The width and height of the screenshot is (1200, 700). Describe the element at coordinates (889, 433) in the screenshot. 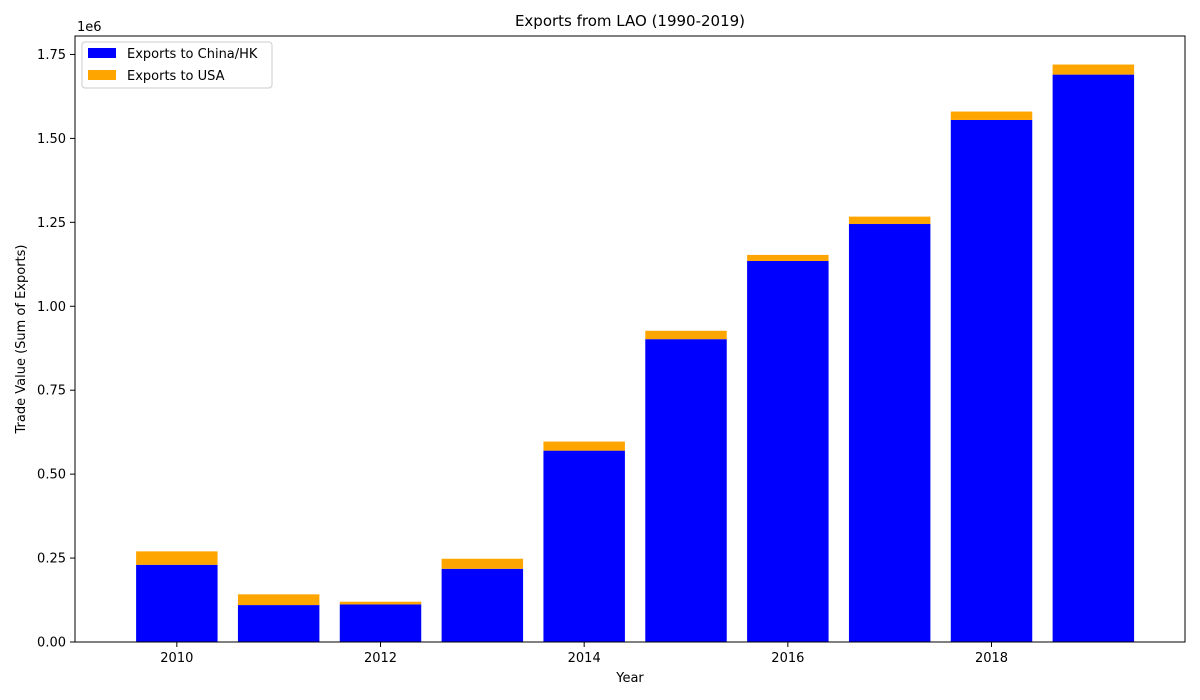

I see `bar-china-hk-2017` at that location.